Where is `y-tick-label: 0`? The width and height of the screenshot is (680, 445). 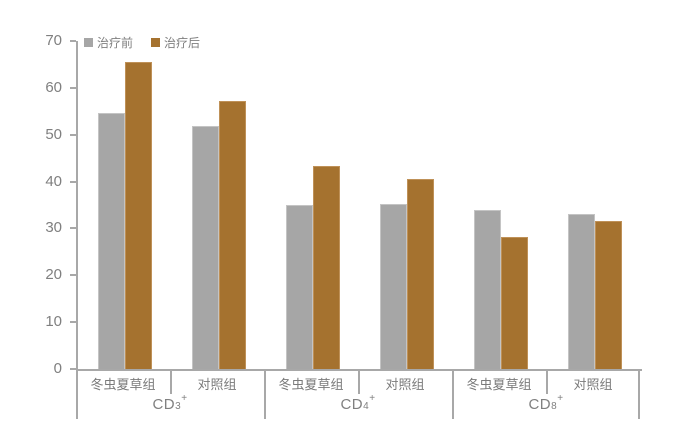 y-tick-label: 0 is located at coordinates (57, 368).